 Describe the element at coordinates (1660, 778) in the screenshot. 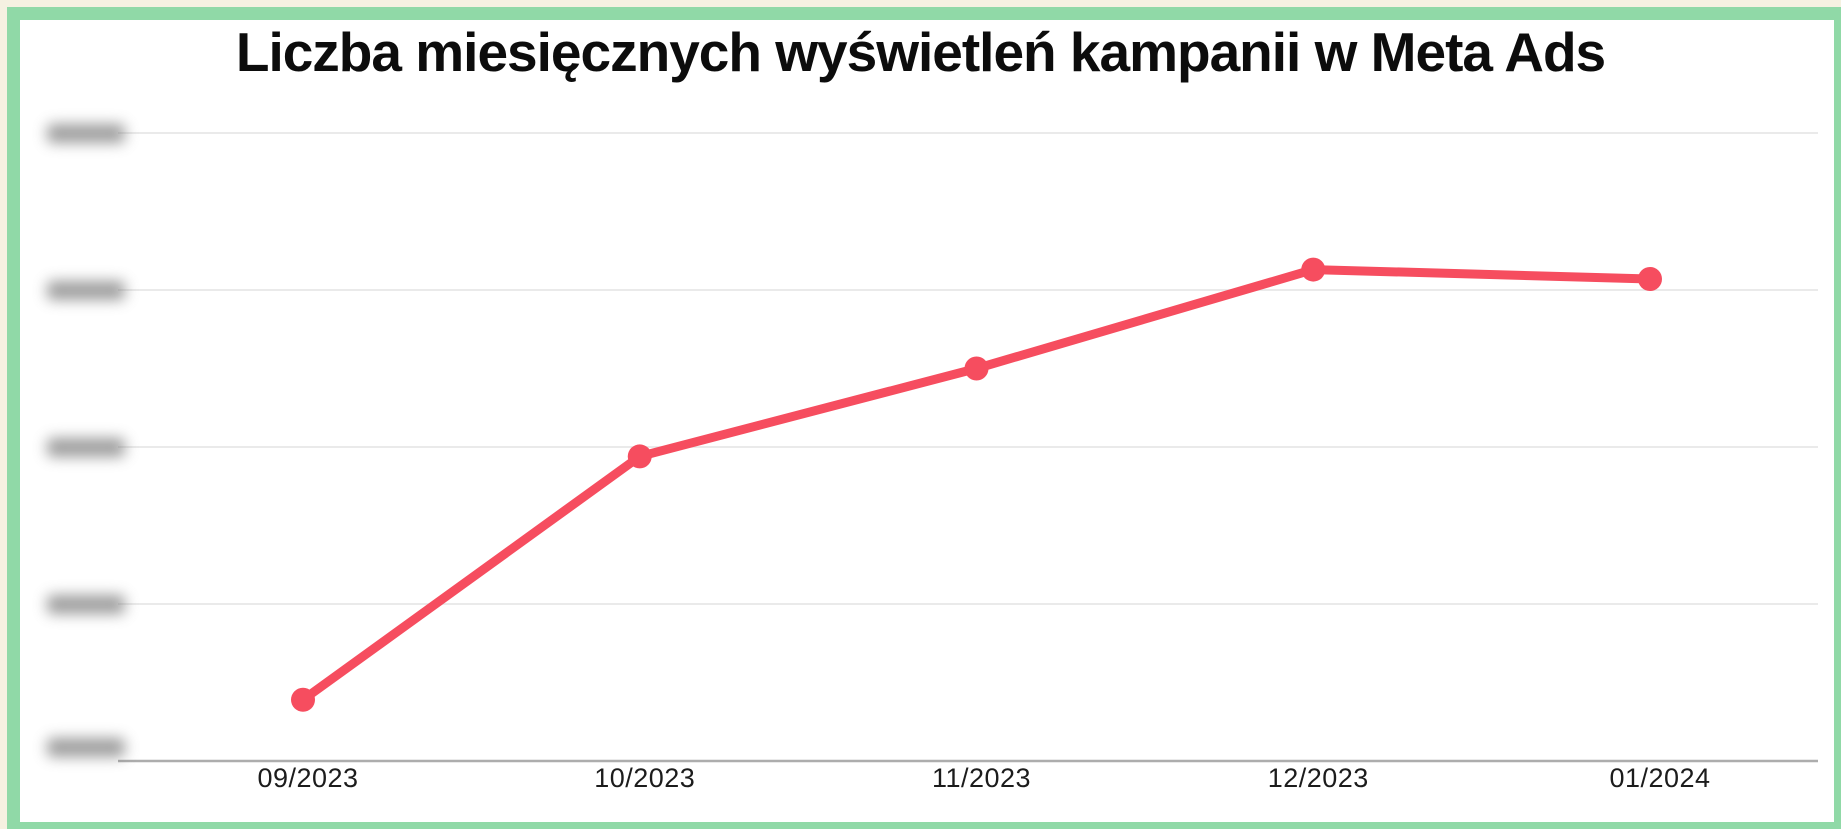

I see `x-tick-label: 01/2024` at that location.